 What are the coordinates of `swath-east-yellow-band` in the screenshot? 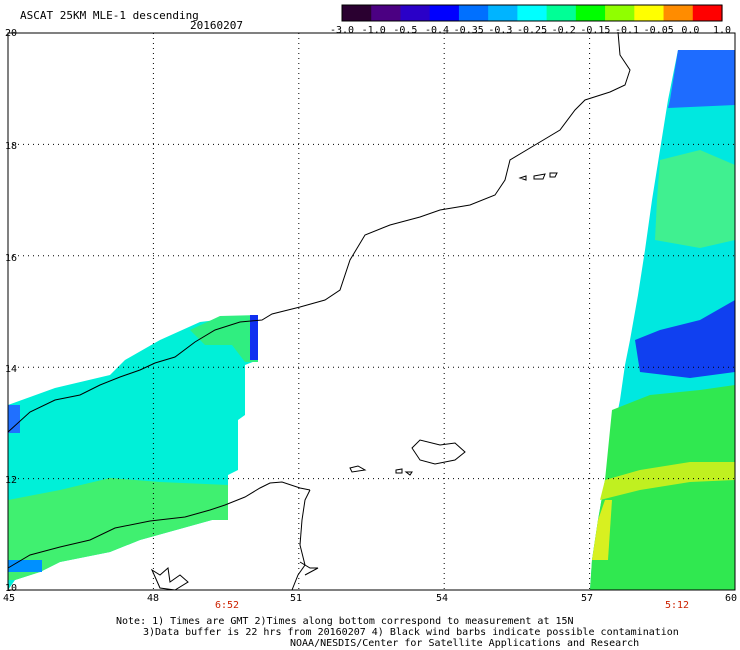 It's located at (667, 481).